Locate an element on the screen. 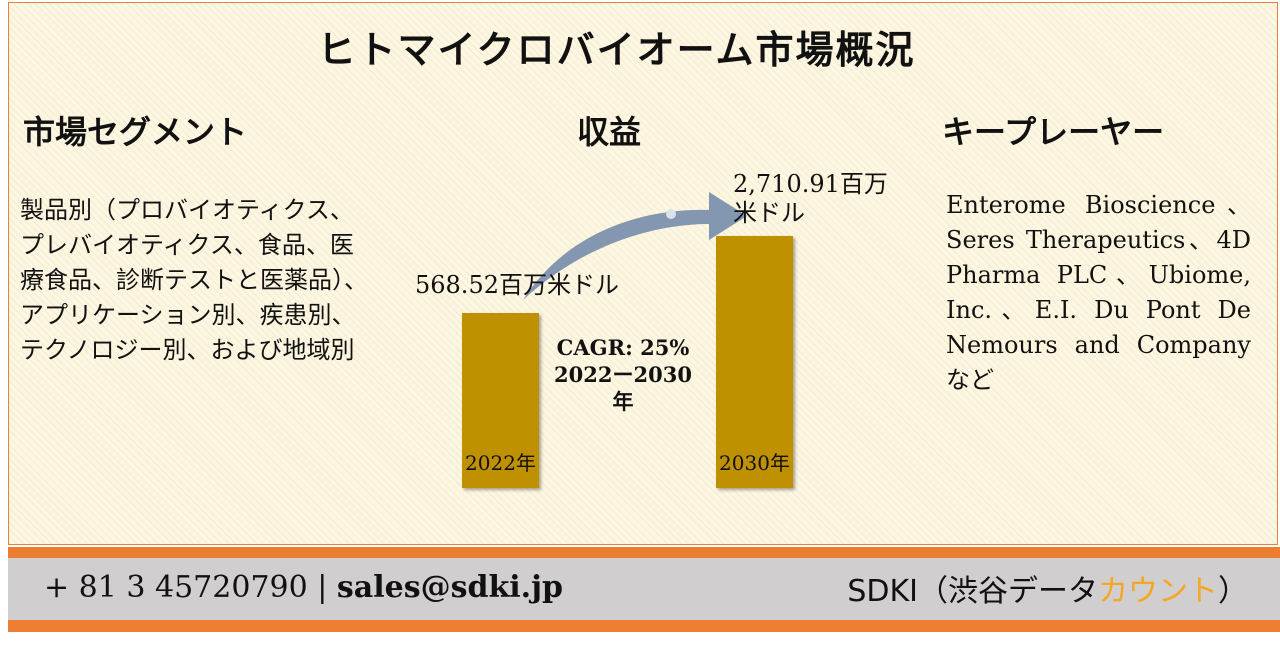  cagr-period: 2022ー2030年 is located at coordinates (623, 388).